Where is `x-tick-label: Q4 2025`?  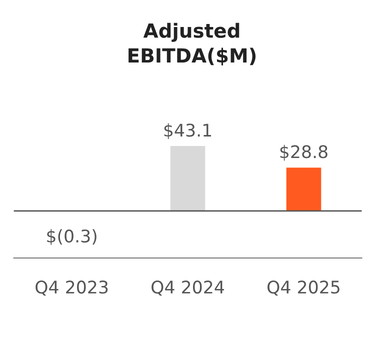 x-tick-label: Q4 2025 is located at coordinates (304, 288).